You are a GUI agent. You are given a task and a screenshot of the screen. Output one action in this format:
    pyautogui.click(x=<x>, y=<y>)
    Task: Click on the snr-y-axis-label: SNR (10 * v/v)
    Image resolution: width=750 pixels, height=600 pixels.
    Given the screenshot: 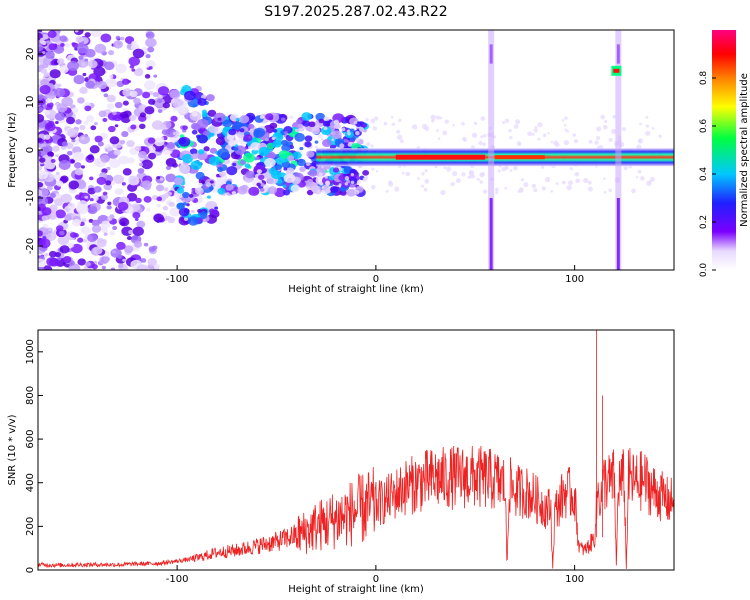 What is the action you would take?
    pyautogui.click(x=12, y=449)
    